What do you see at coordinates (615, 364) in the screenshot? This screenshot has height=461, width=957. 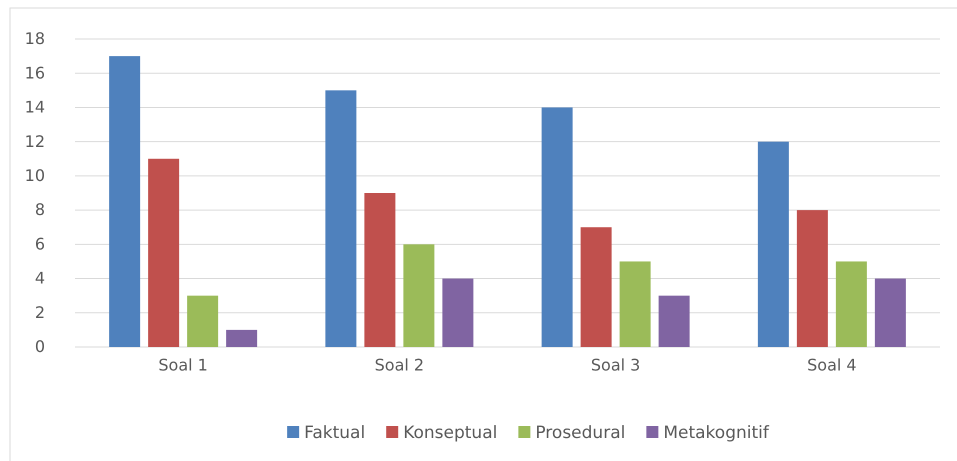 I see `x-tick-label: Soal 3` at bounding box center [615, 364].